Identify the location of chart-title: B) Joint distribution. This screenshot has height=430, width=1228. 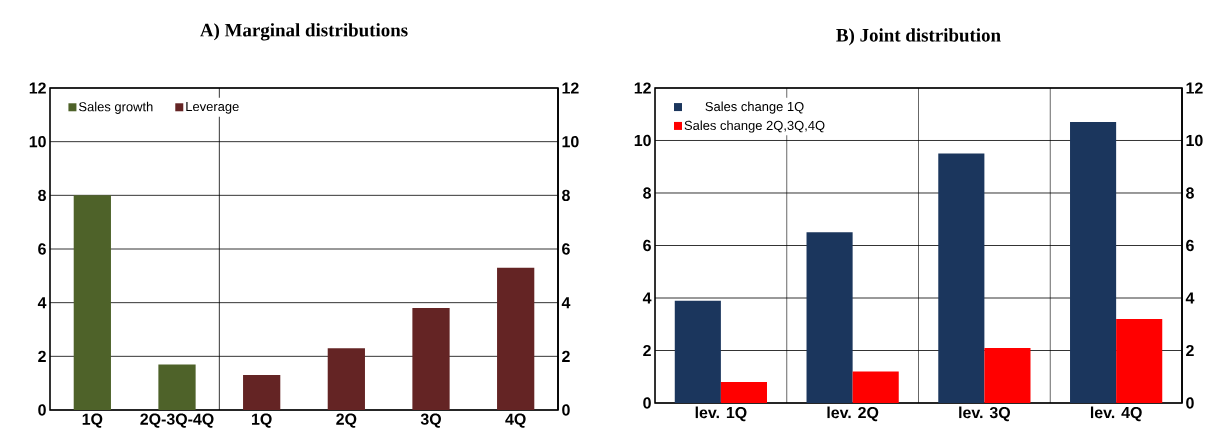
(918, 37).